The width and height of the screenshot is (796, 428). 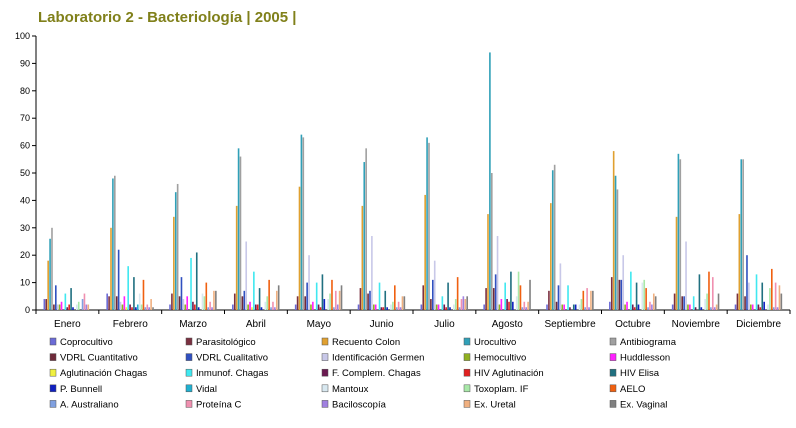 What do you see at coordinates (495, 404) in the screenshot?
I see `legend-label: Ex. Uretal` at bounding box center [495, 404].